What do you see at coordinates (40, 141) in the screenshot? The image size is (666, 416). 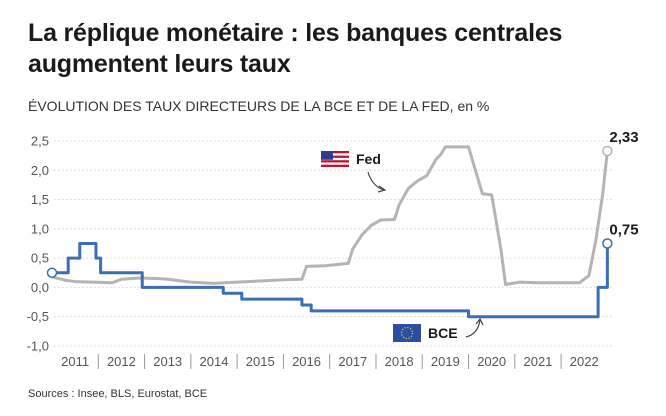 I see `y-tick-label: 2,5` at bounding box center [40, 141].